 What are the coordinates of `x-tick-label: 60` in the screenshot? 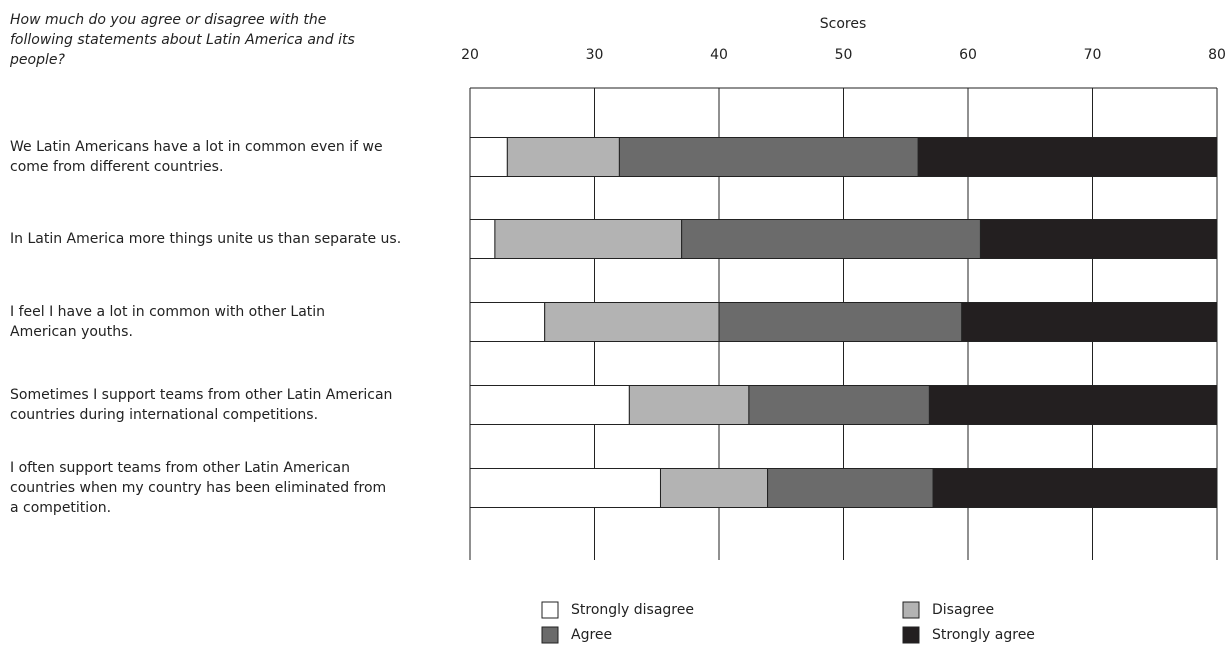 It's located at (968, 55).